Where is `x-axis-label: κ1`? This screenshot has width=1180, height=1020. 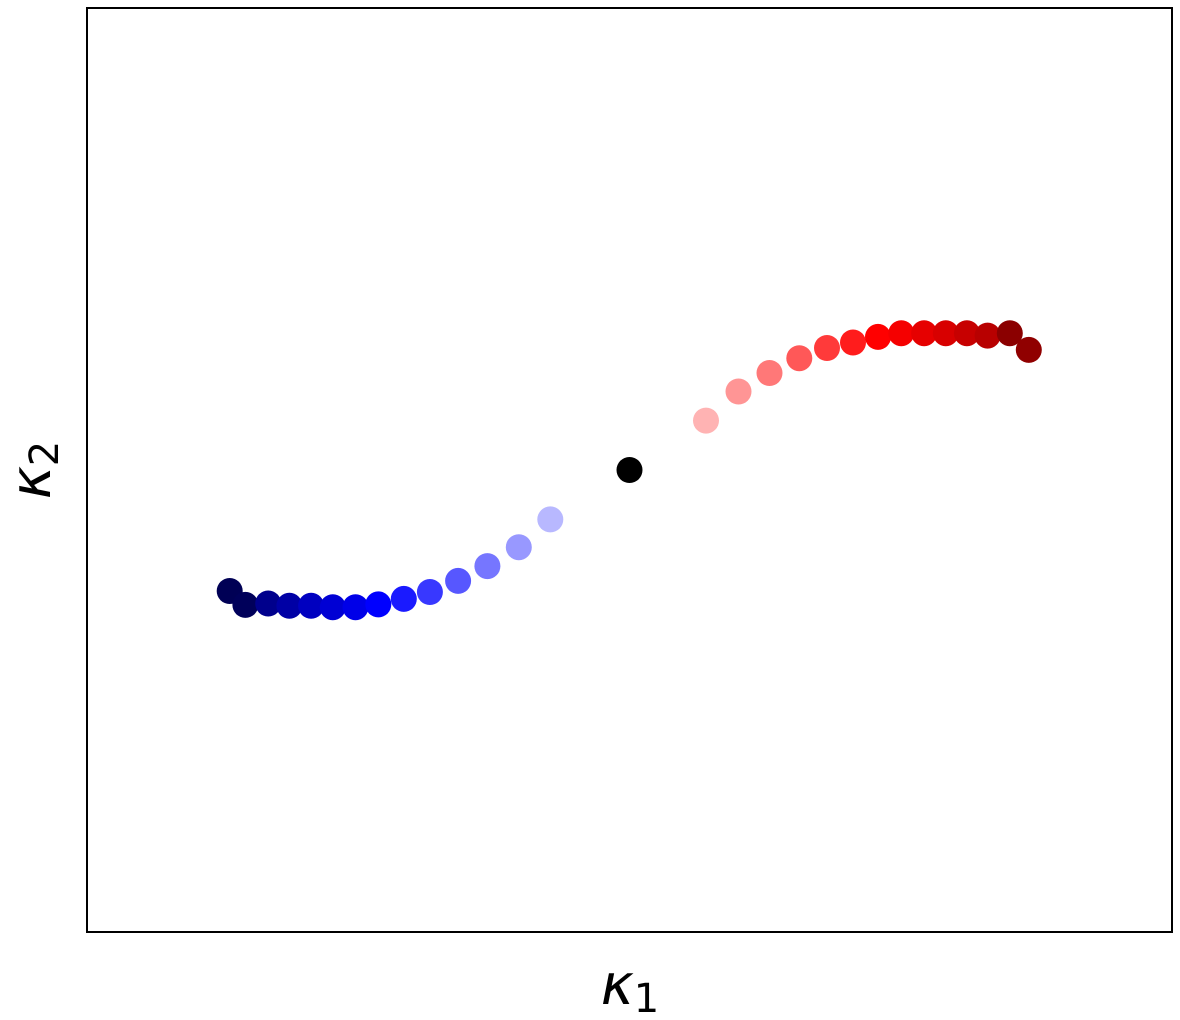
x-axis-label: κ1 is located at coordinates (630, 986).